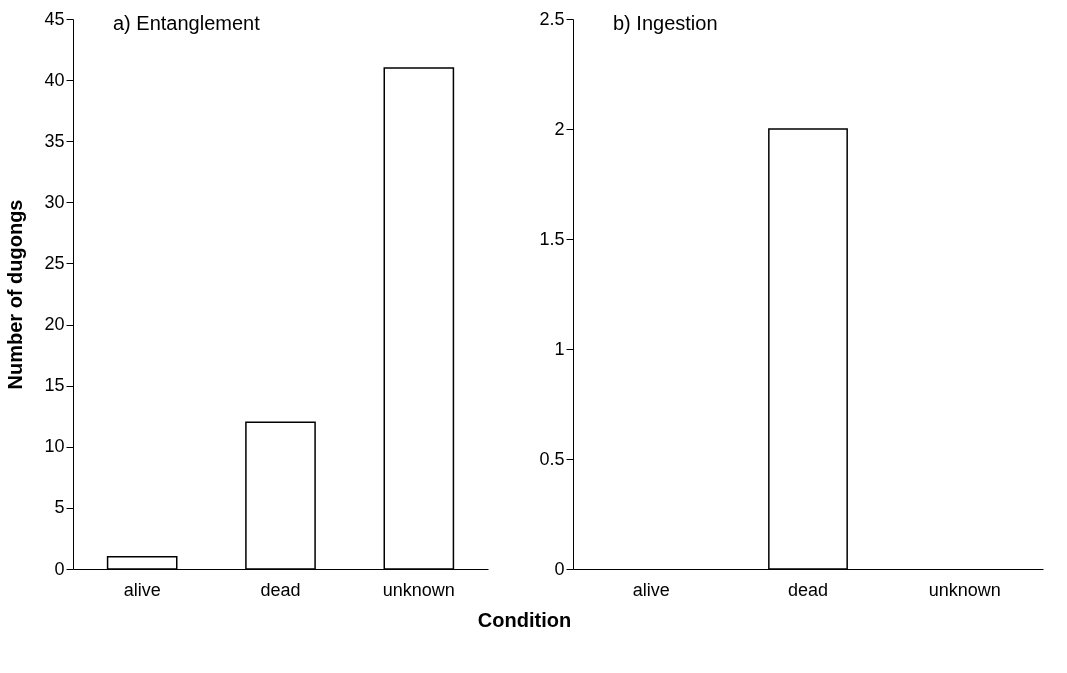 The width and height of the screenshot is (1067, 673). What do you see at coordinates (559, 128) in the screenshot?
I see `y-tick-label: 2` at bounding box center [559, 128].